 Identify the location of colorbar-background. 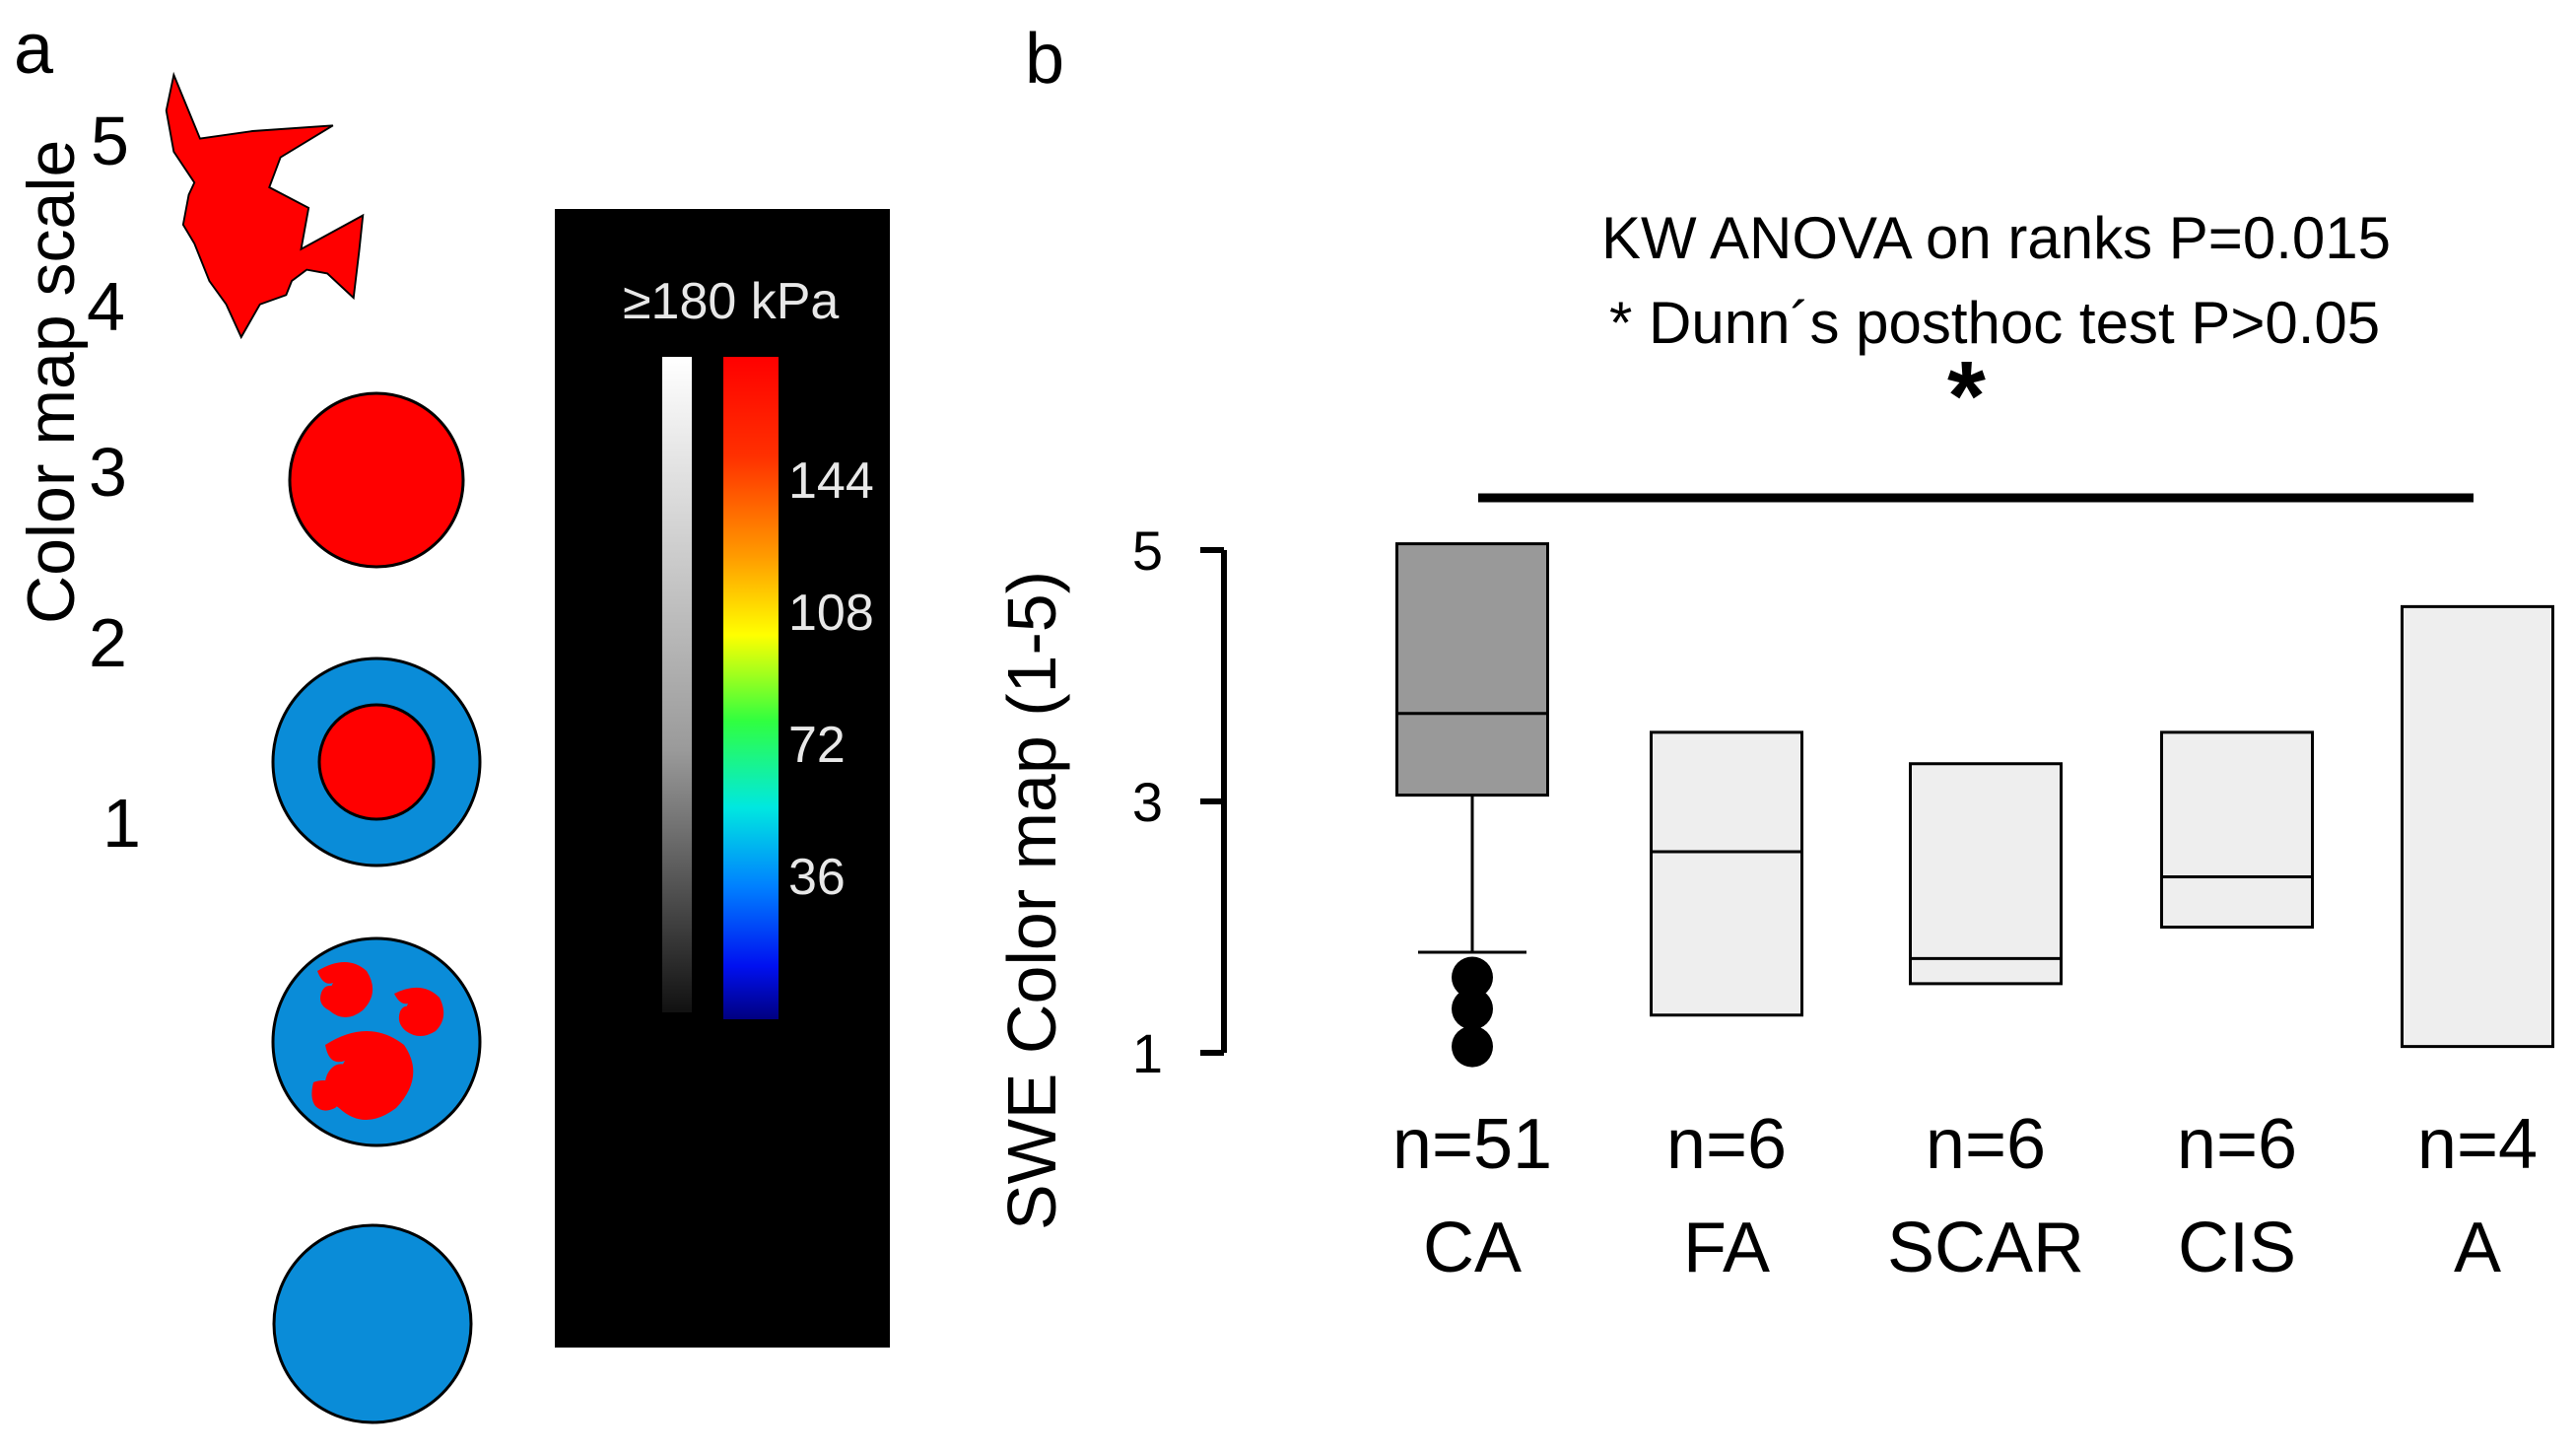
(722, 778).